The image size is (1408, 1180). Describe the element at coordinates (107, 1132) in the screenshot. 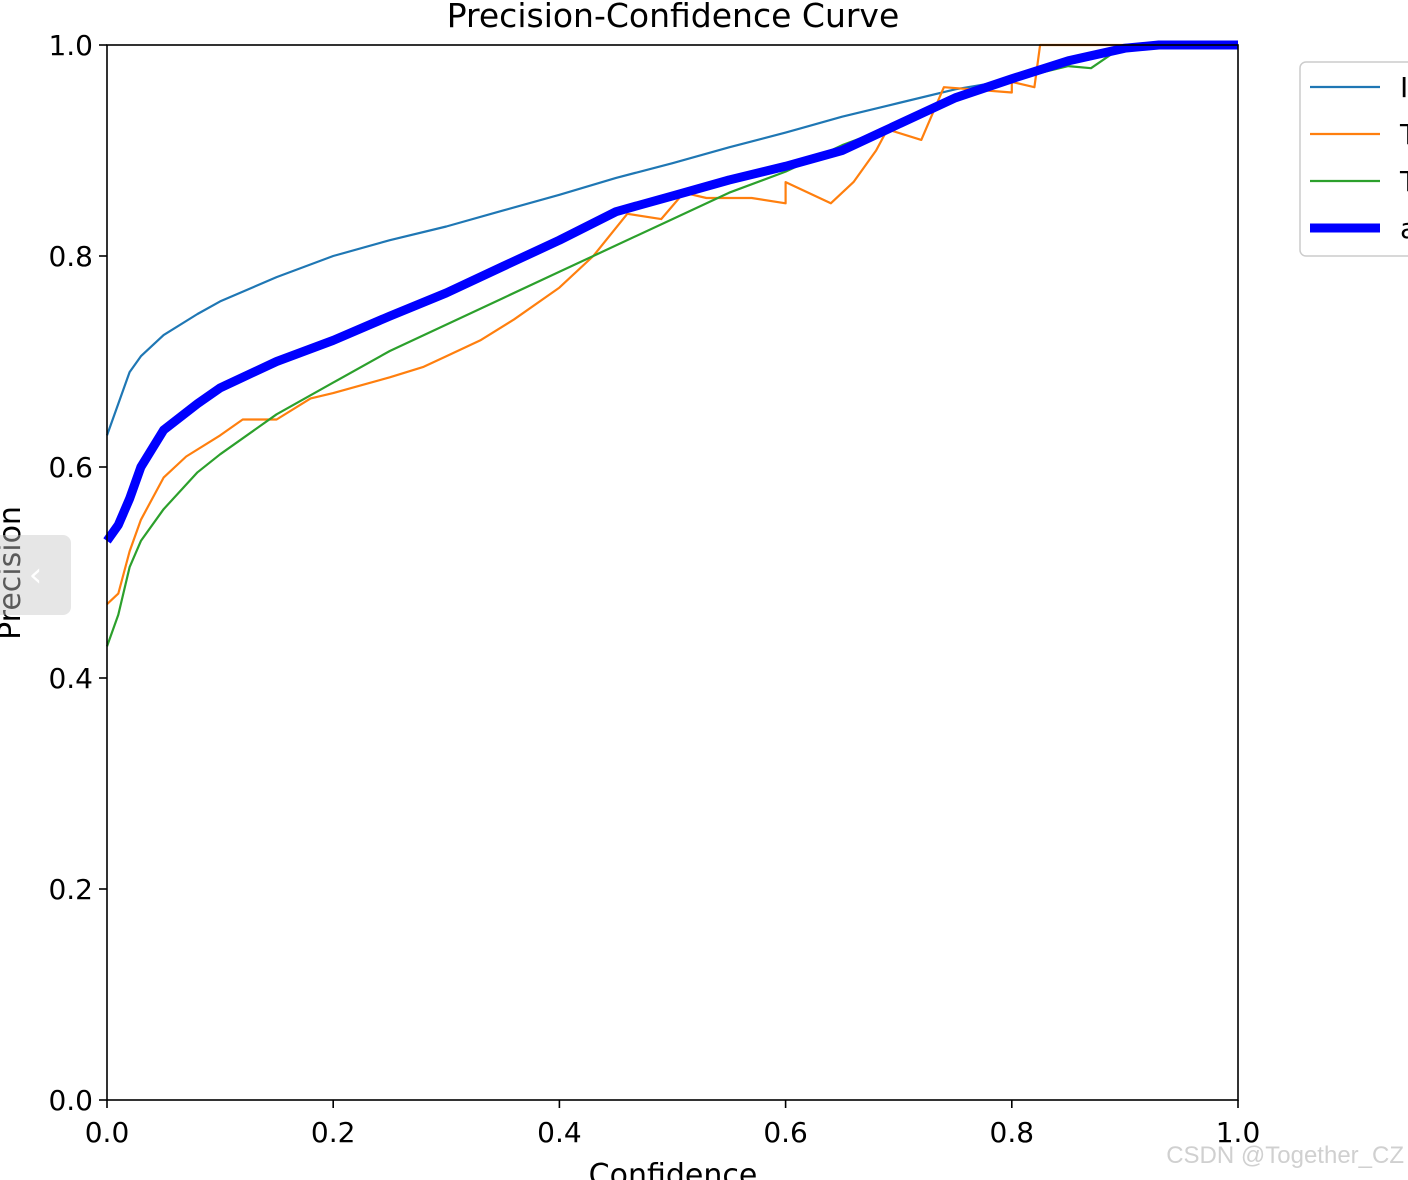

I see `x-tick-label-0: 0.0` at that location.